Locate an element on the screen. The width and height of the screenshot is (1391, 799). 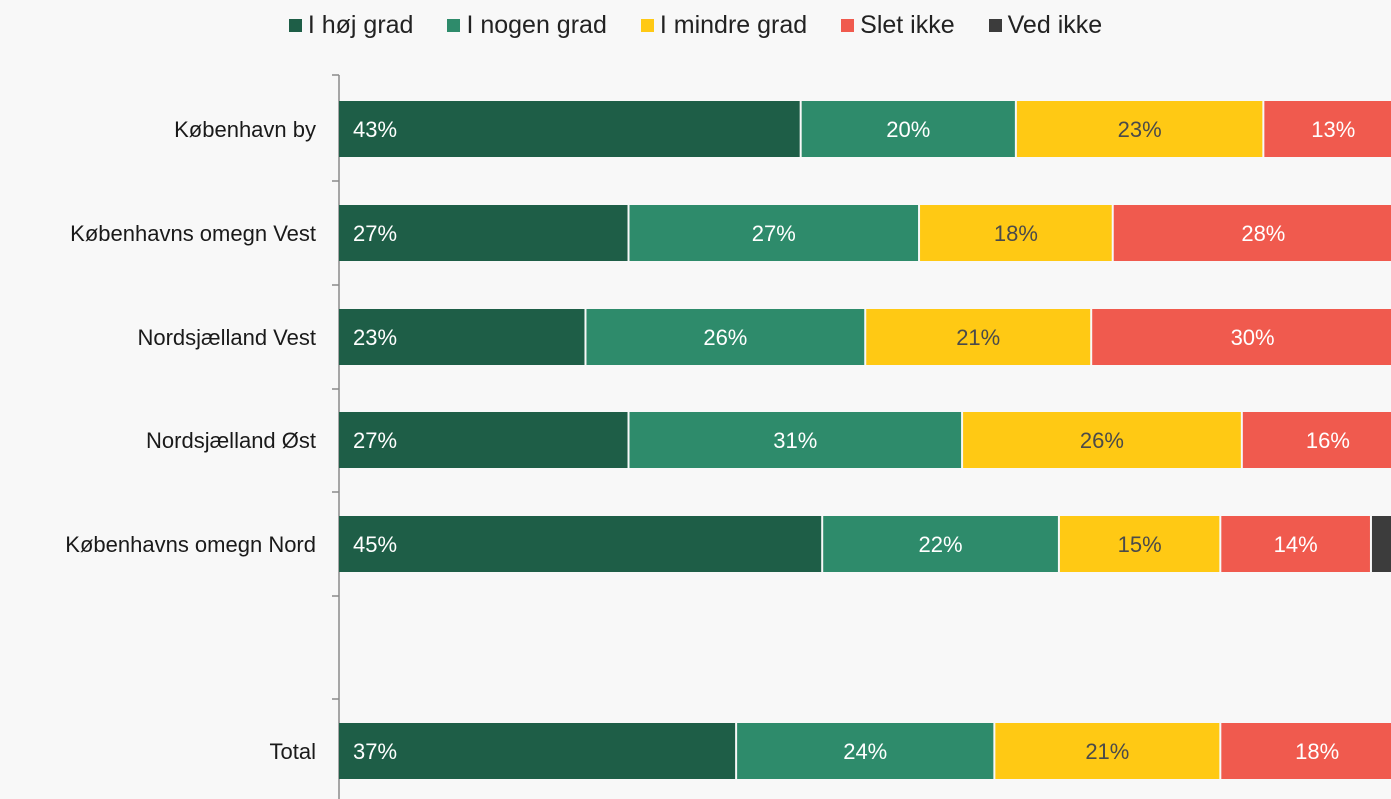
data-label: 31% is located at coordinates (795, 440).